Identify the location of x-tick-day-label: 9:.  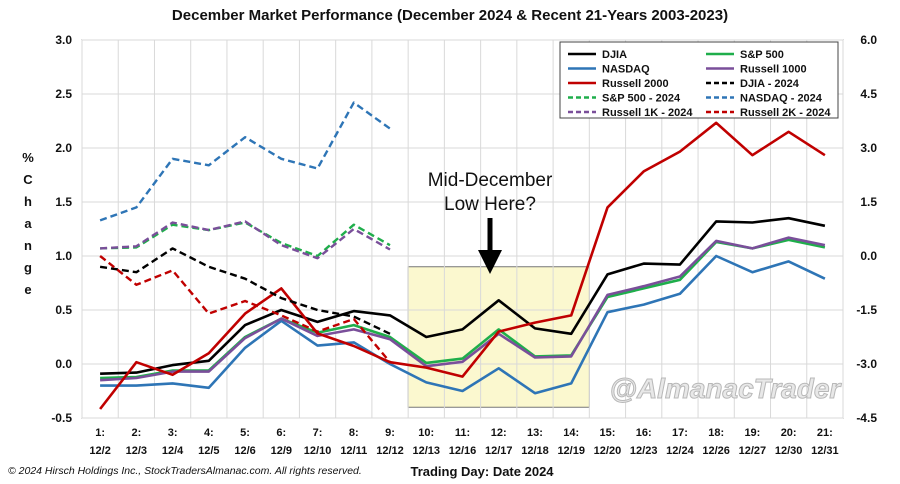
(390, 433).